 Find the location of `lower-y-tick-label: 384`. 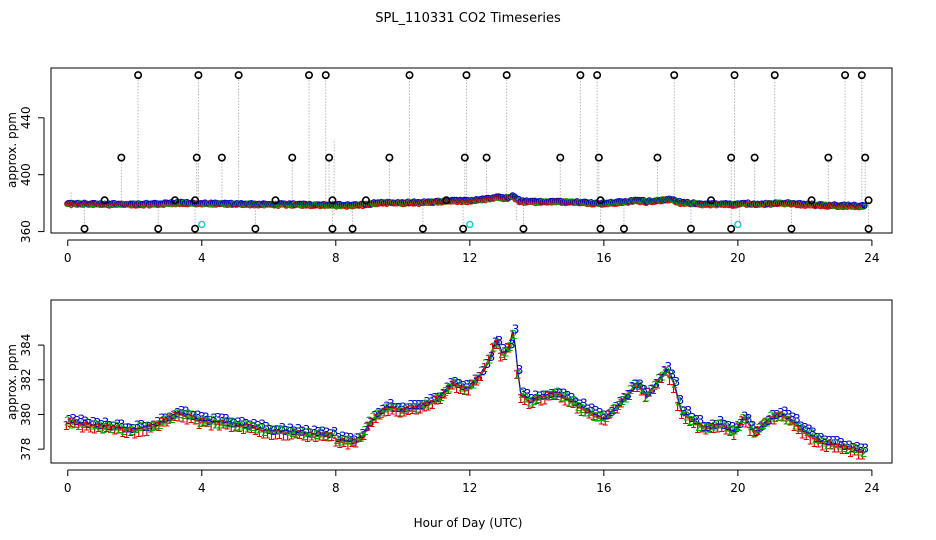

lower-y-tick-label: 384 is located at coordinates (26, 345).